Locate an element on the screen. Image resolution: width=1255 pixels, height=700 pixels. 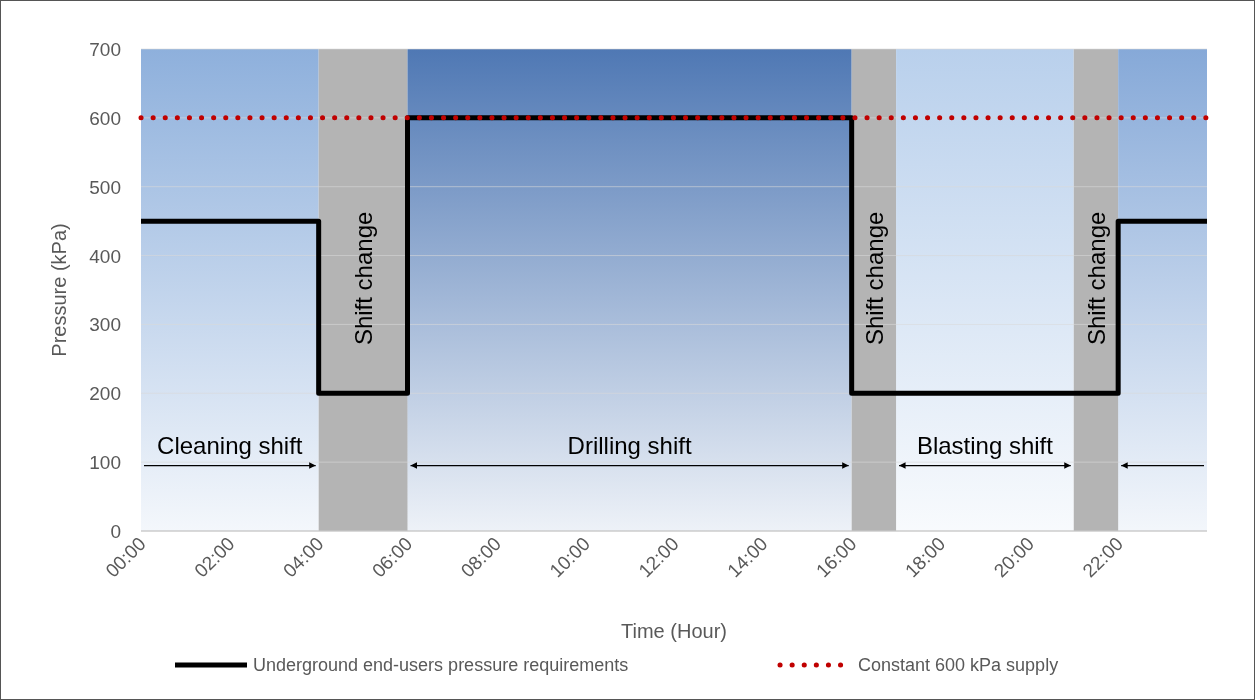
band-label: Drilling shift is located at coordinates (629, 445).